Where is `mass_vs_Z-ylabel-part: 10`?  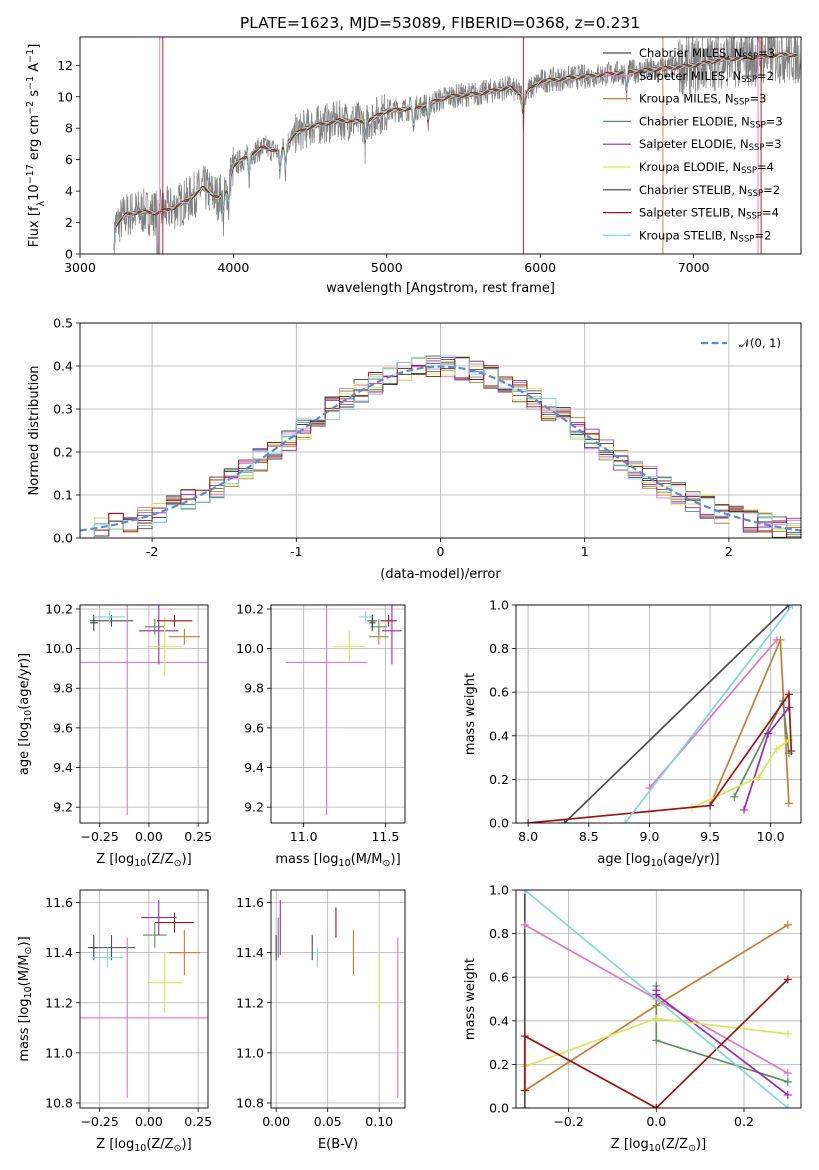 mass_vs_Z-ylabel-part: 10 is located at coordinates (28, 992).